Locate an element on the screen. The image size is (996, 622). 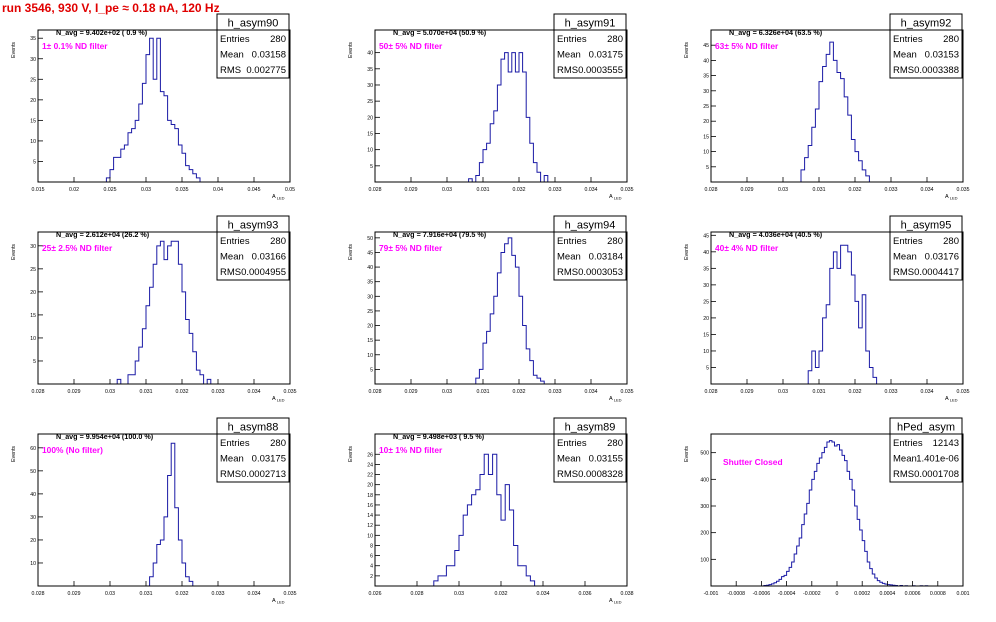
histogram-name: h_asym94 is located at coordinates (590, 226).